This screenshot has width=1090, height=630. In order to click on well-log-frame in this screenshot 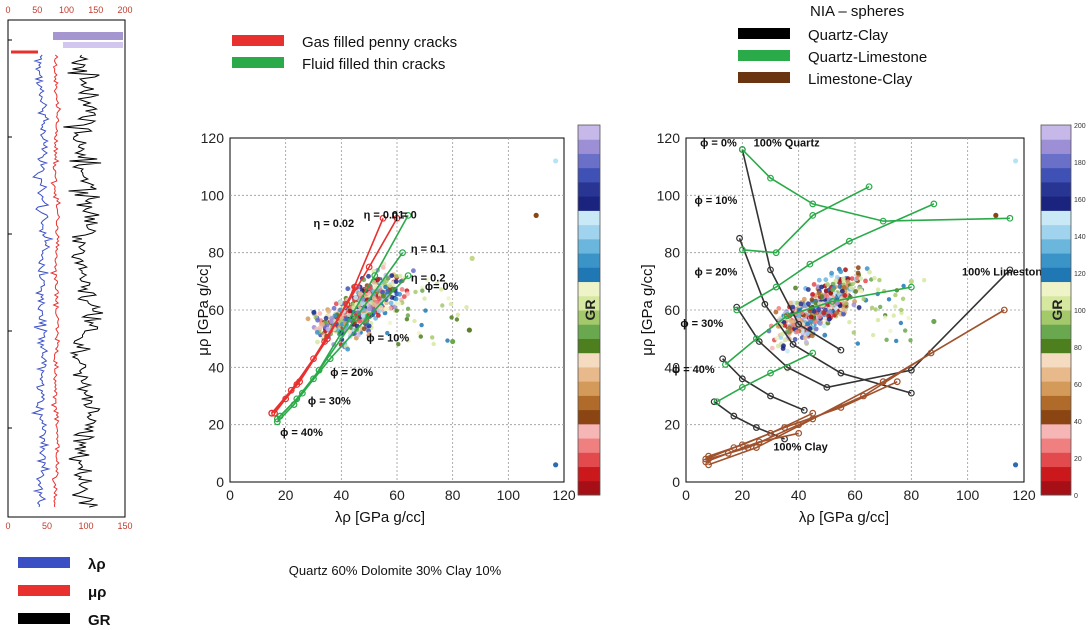, I will do `click(66, 268)`.